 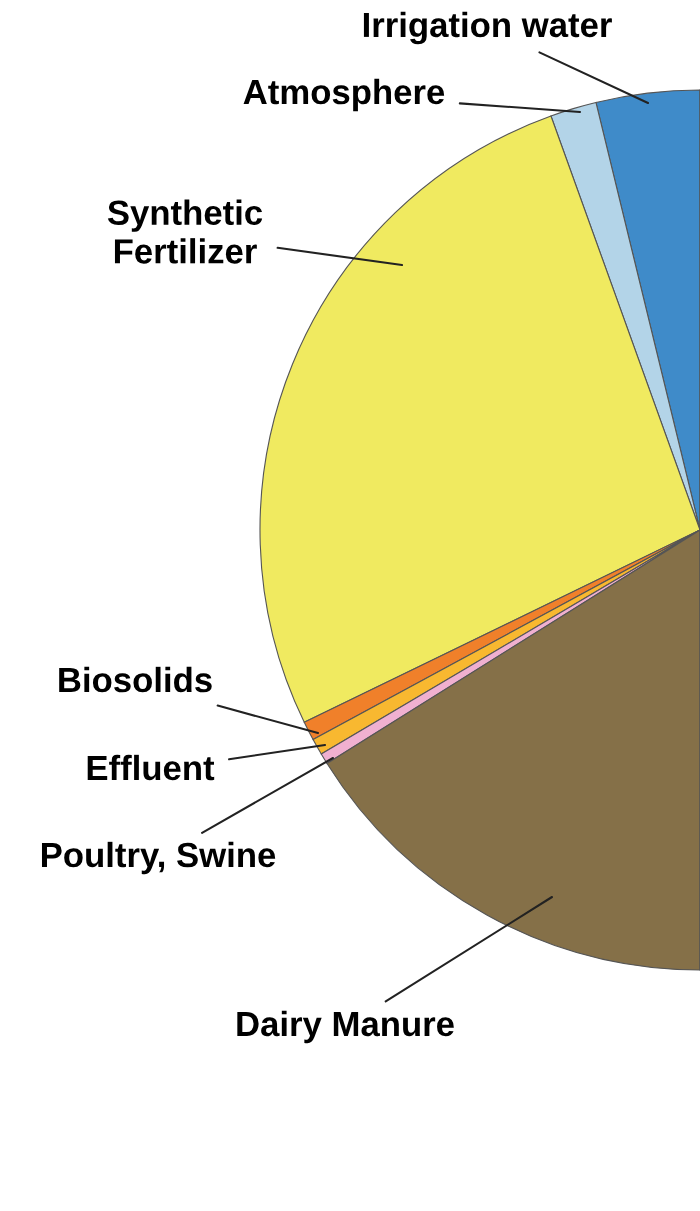 What do you see at coordinates (185, 231) in the screenshot?
I see `slice-label: Synthetic Fertilizer` at bounding box center [185, 231].